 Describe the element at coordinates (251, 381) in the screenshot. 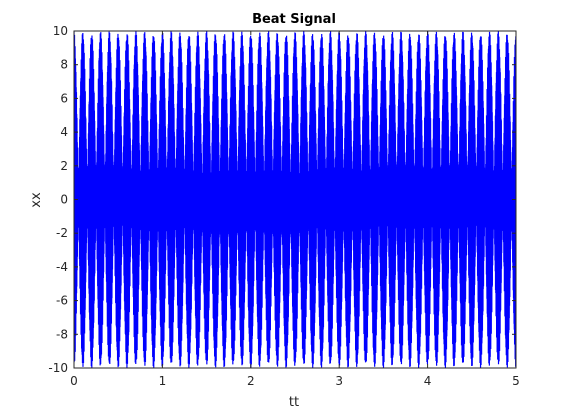

I see `x-tick-label: 2` at that location.